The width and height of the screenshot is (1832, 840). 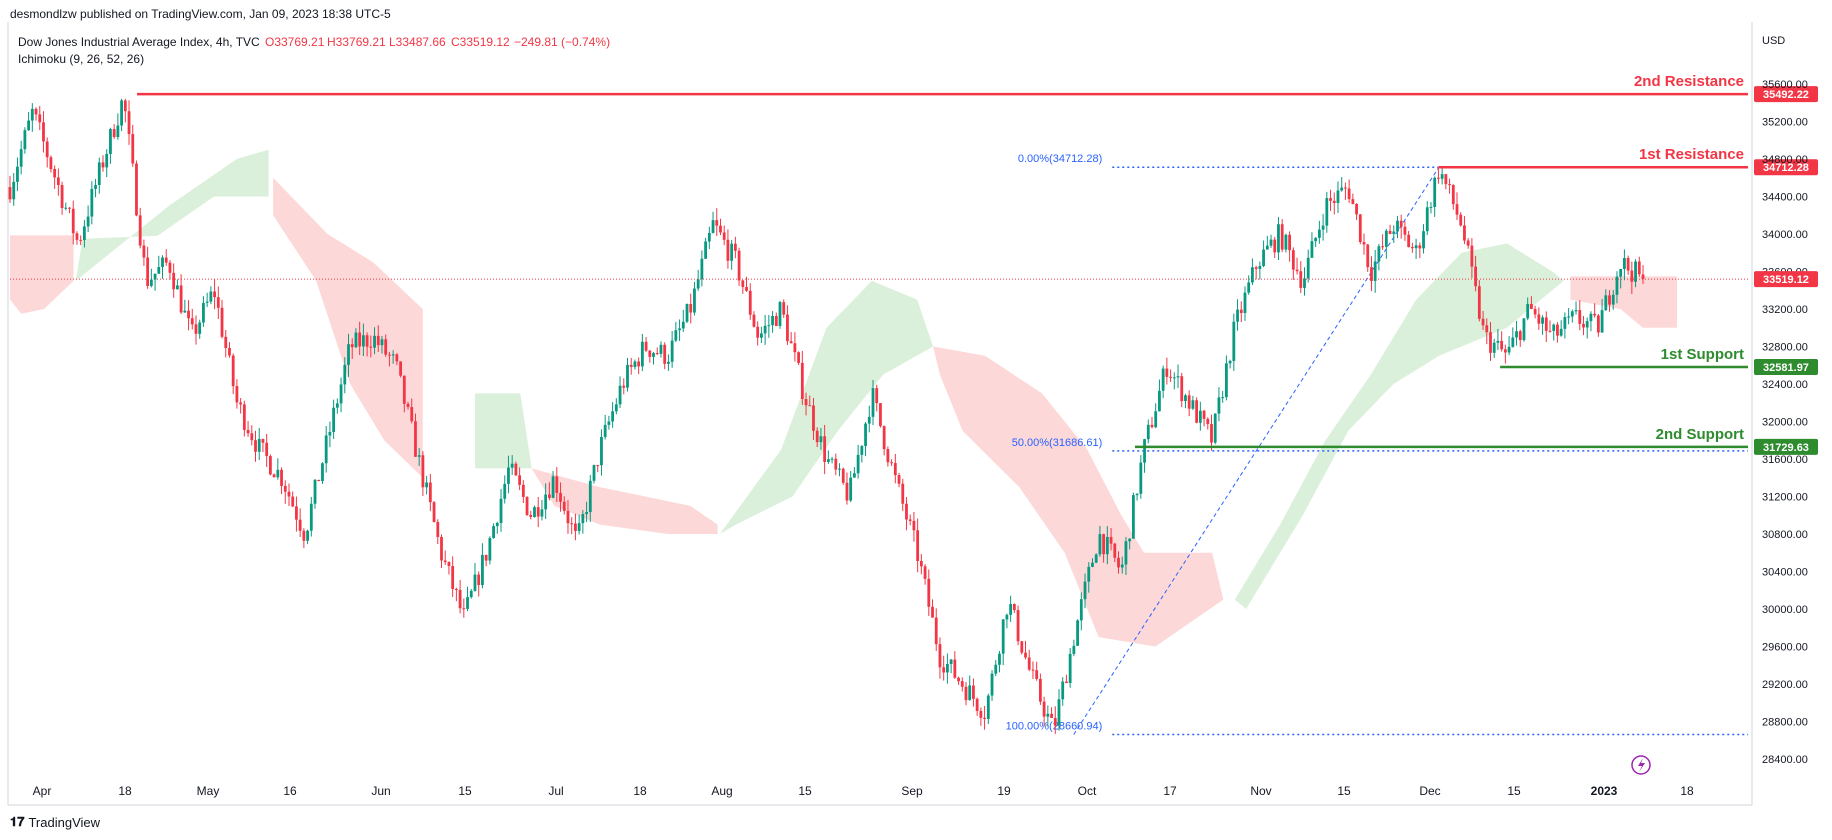 What do you see at coordinates (1641, 765) in the screenshot?
I see `replay-lightning-icon` at bounding box center [1641, 765].